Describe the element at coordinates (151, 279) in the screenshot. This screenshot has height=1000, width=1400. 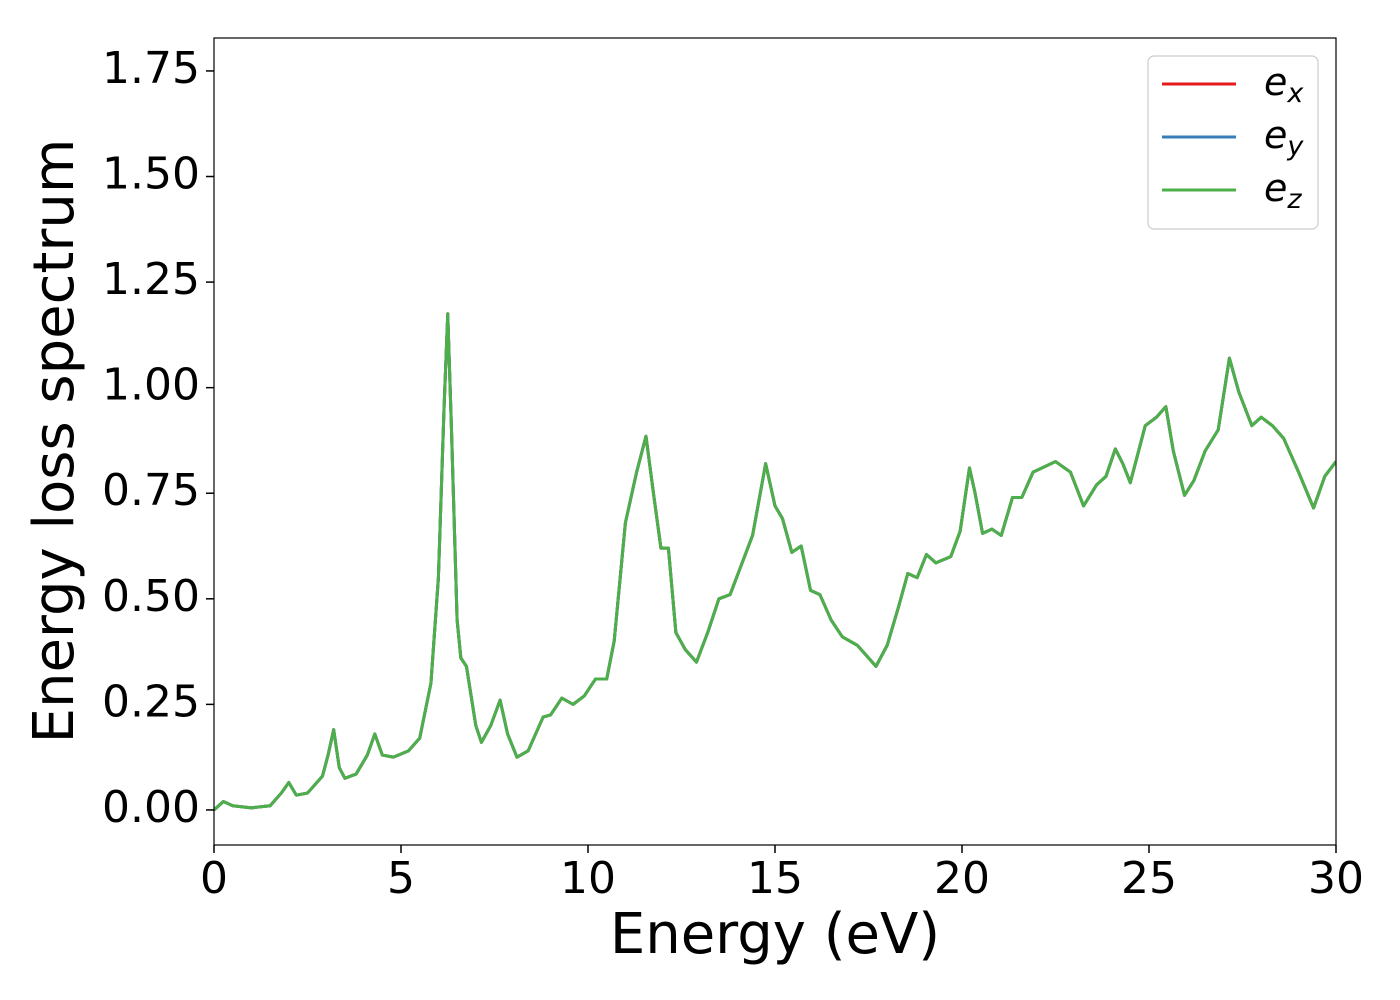
I see `y-tick-label: 1.25` at that location.